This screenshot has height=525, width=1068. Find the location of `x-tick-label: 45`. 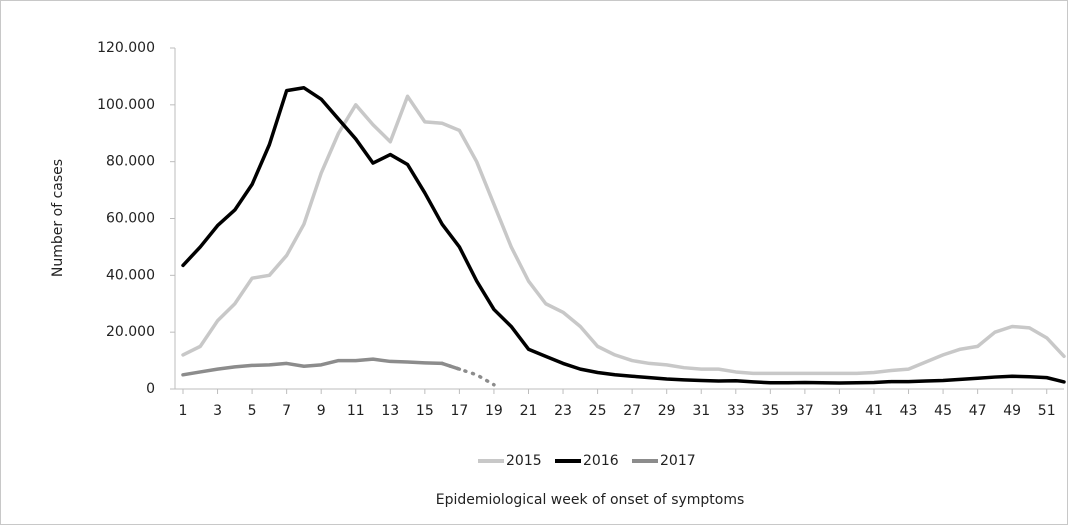

x-tick-label: 45 is located at coordinates (943, 411).